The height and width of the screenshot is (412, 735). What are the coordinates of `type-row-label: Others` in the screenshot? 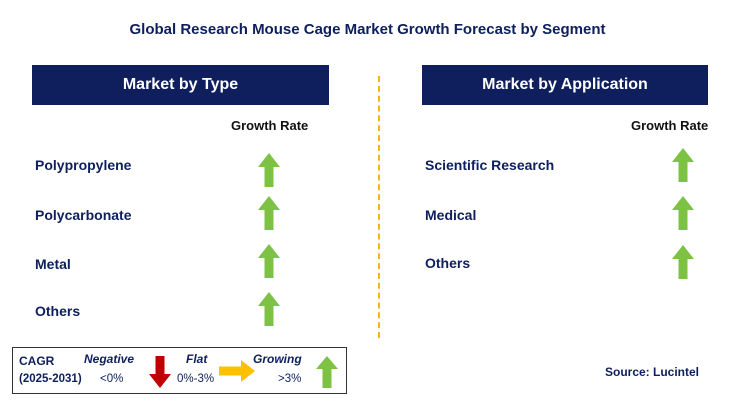 It's located at (58, 311).